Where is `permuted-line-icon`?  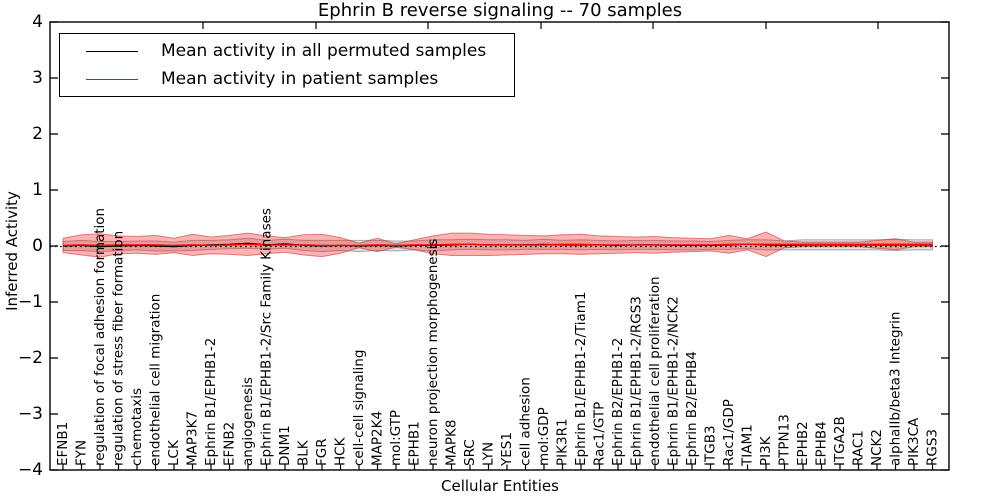
permuted-line-icon is located at coordinates (112, 51).